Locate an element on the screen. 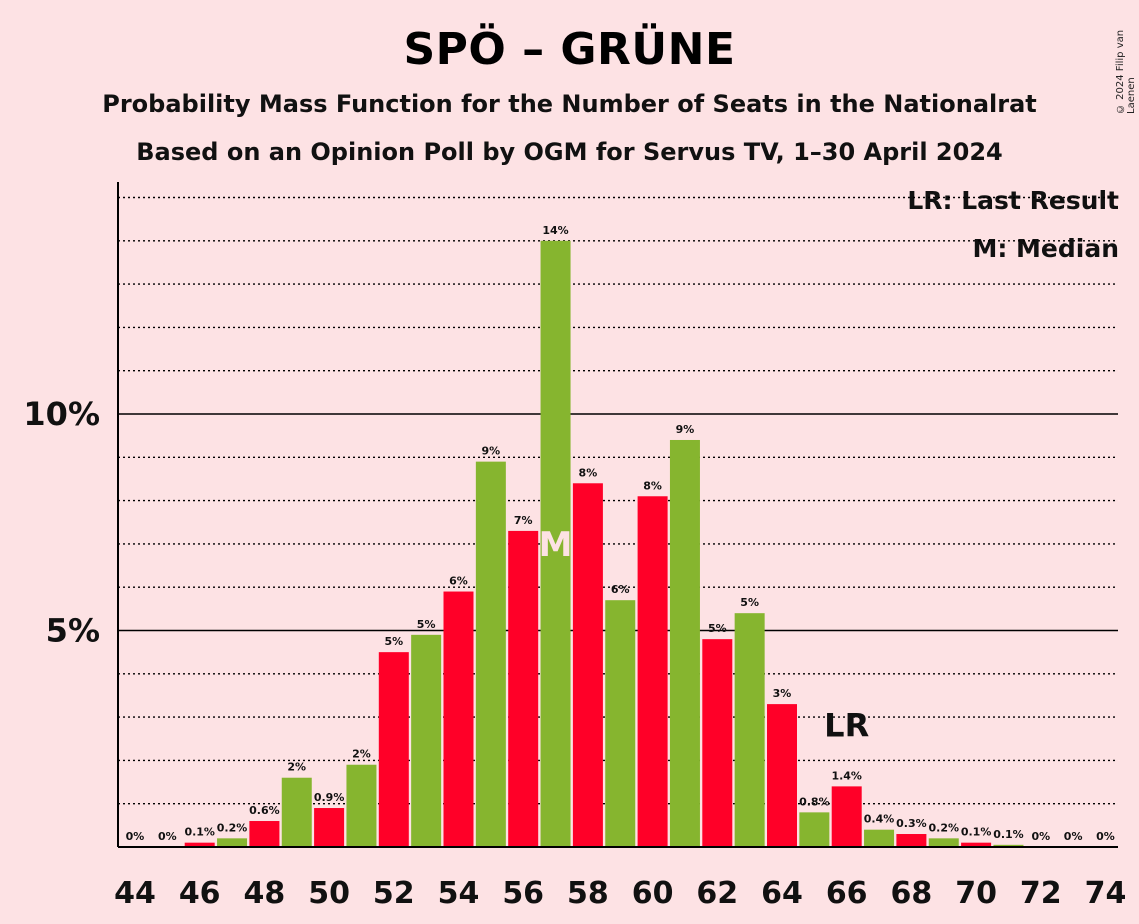  y-tick-label: 10% is located at coordinates (61, 414).